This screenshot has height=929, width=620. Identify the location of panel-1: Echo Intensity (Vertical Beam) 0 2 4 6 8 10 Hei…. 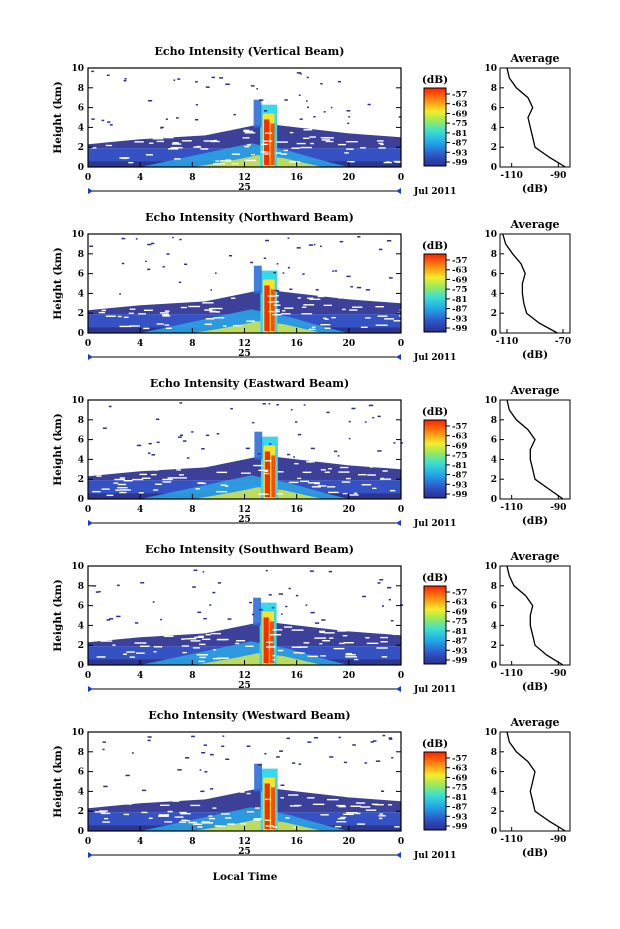
(311, 121).